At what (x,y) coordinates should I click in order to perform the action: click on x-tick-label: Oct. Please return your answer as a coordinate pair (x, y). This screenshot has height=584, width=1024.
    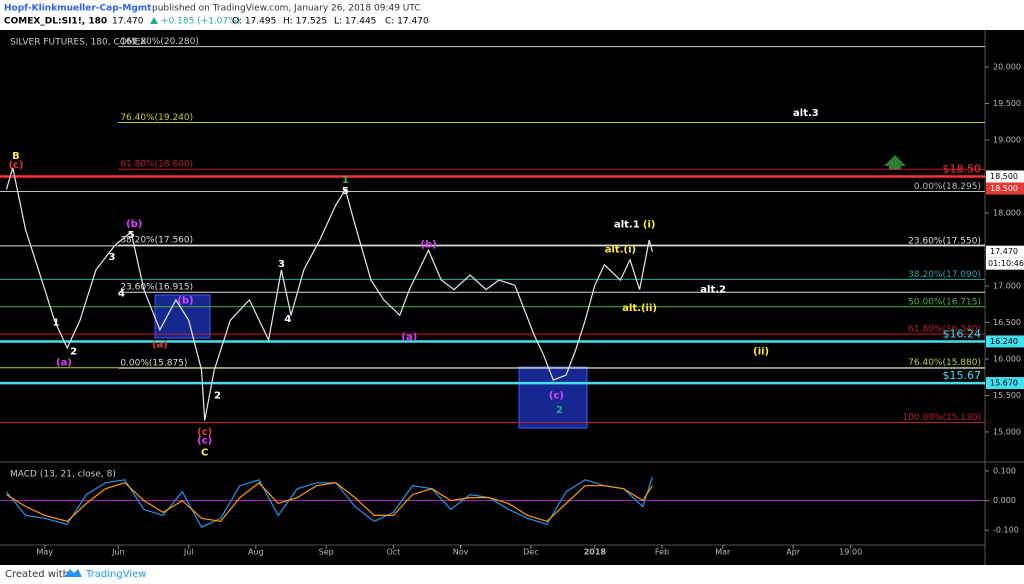
    Looking at the image, I should click on (393, 552).